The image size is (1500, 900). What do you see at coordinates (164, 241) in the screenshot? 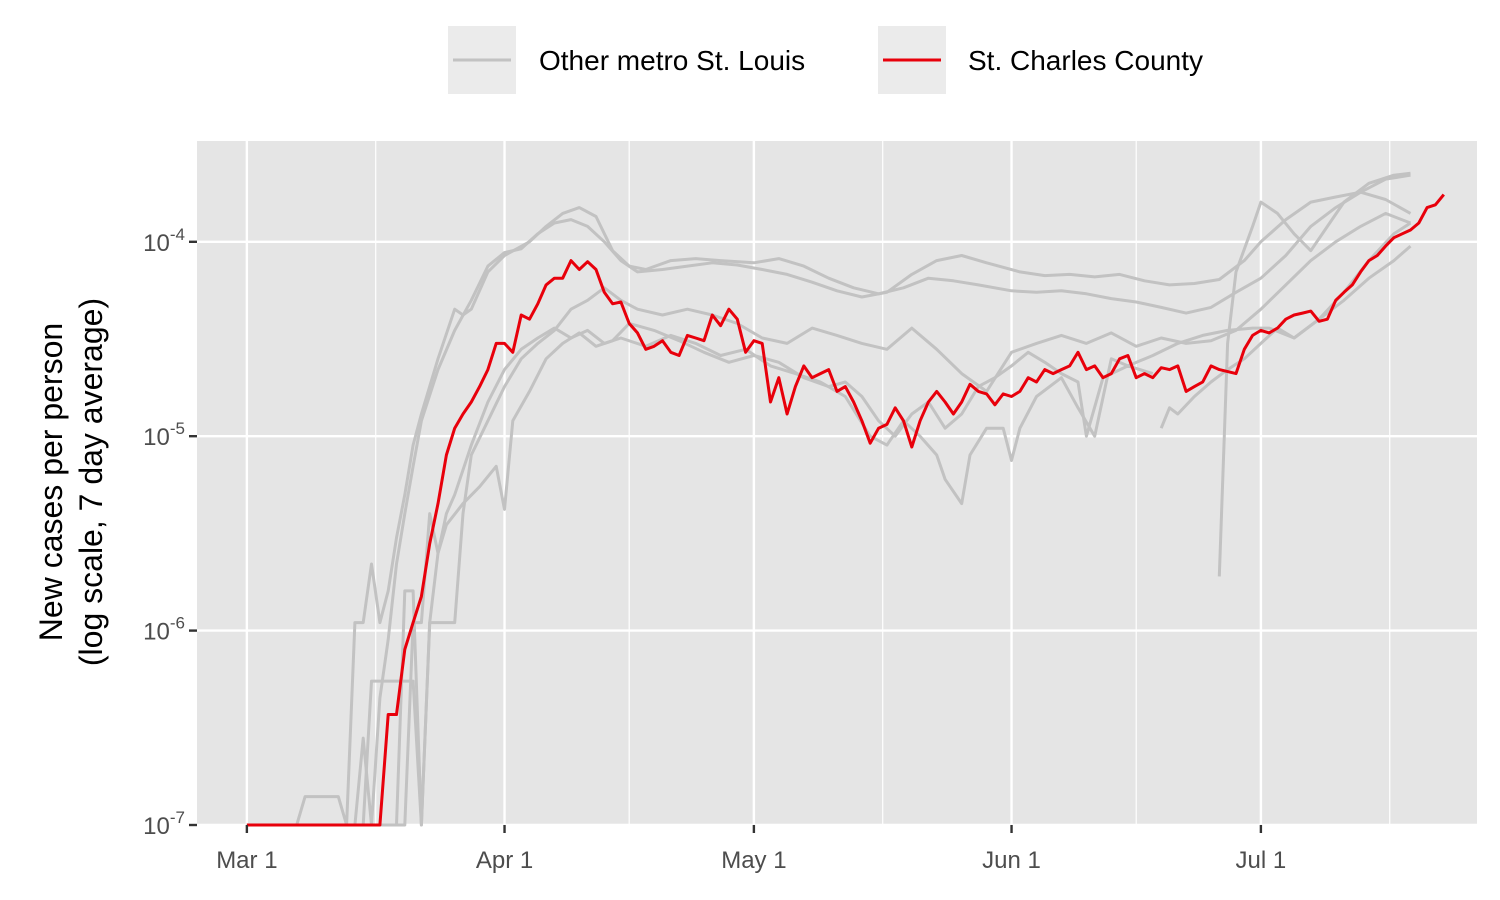
I see `y-tick-label: 10⁻⁴` at bounding box center [164, 241].